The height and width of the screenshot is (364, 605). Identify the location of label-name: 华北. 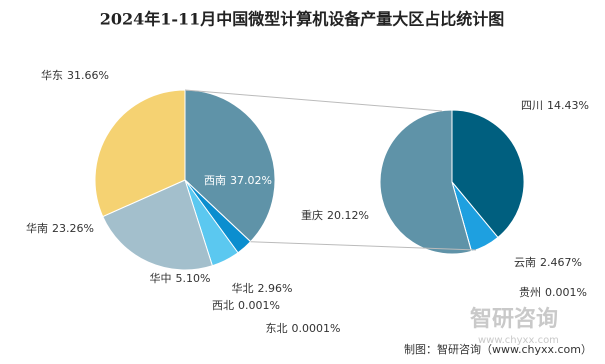
(243, 288).